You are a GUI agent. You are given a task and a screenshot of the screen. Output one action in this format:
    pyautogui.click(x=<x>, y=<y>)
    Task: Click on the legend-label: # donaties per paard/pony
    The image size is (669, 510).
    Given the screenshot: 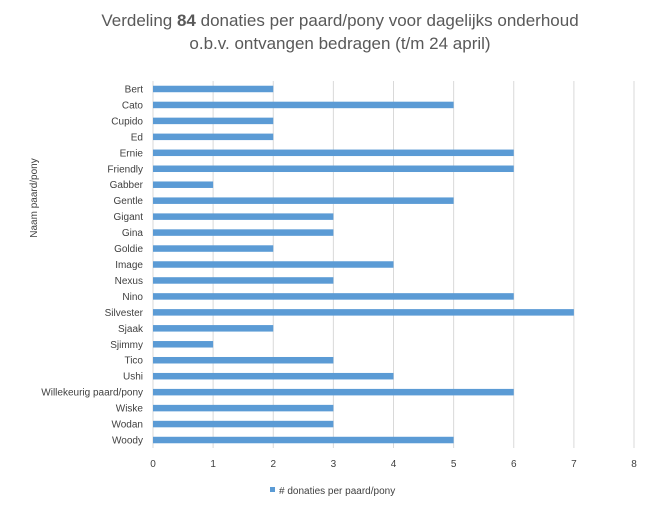 What is the action you would take?
    pyautogui.click(x=337, y=491)
    